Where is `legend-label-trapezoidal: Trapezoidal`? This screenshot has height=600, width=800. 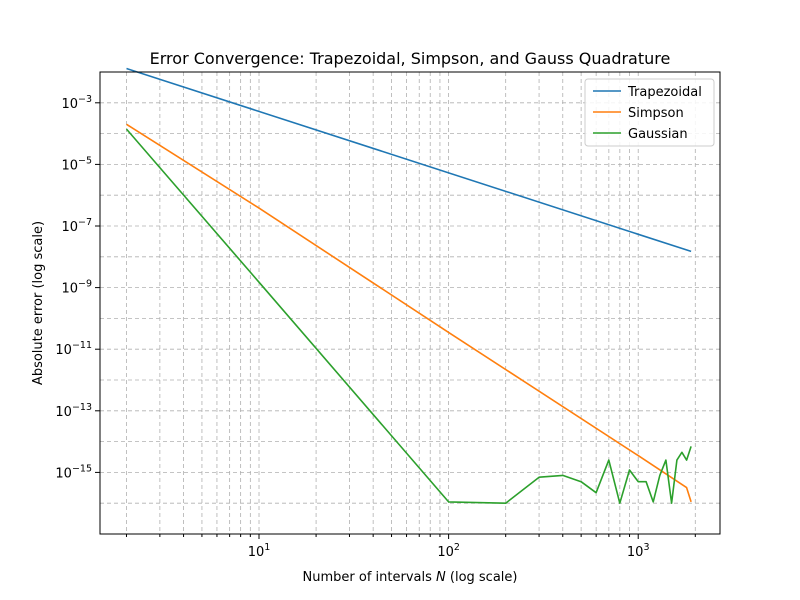
legend-label-trapezoidal: Trapezoidal is located at coordinates (664, 92).